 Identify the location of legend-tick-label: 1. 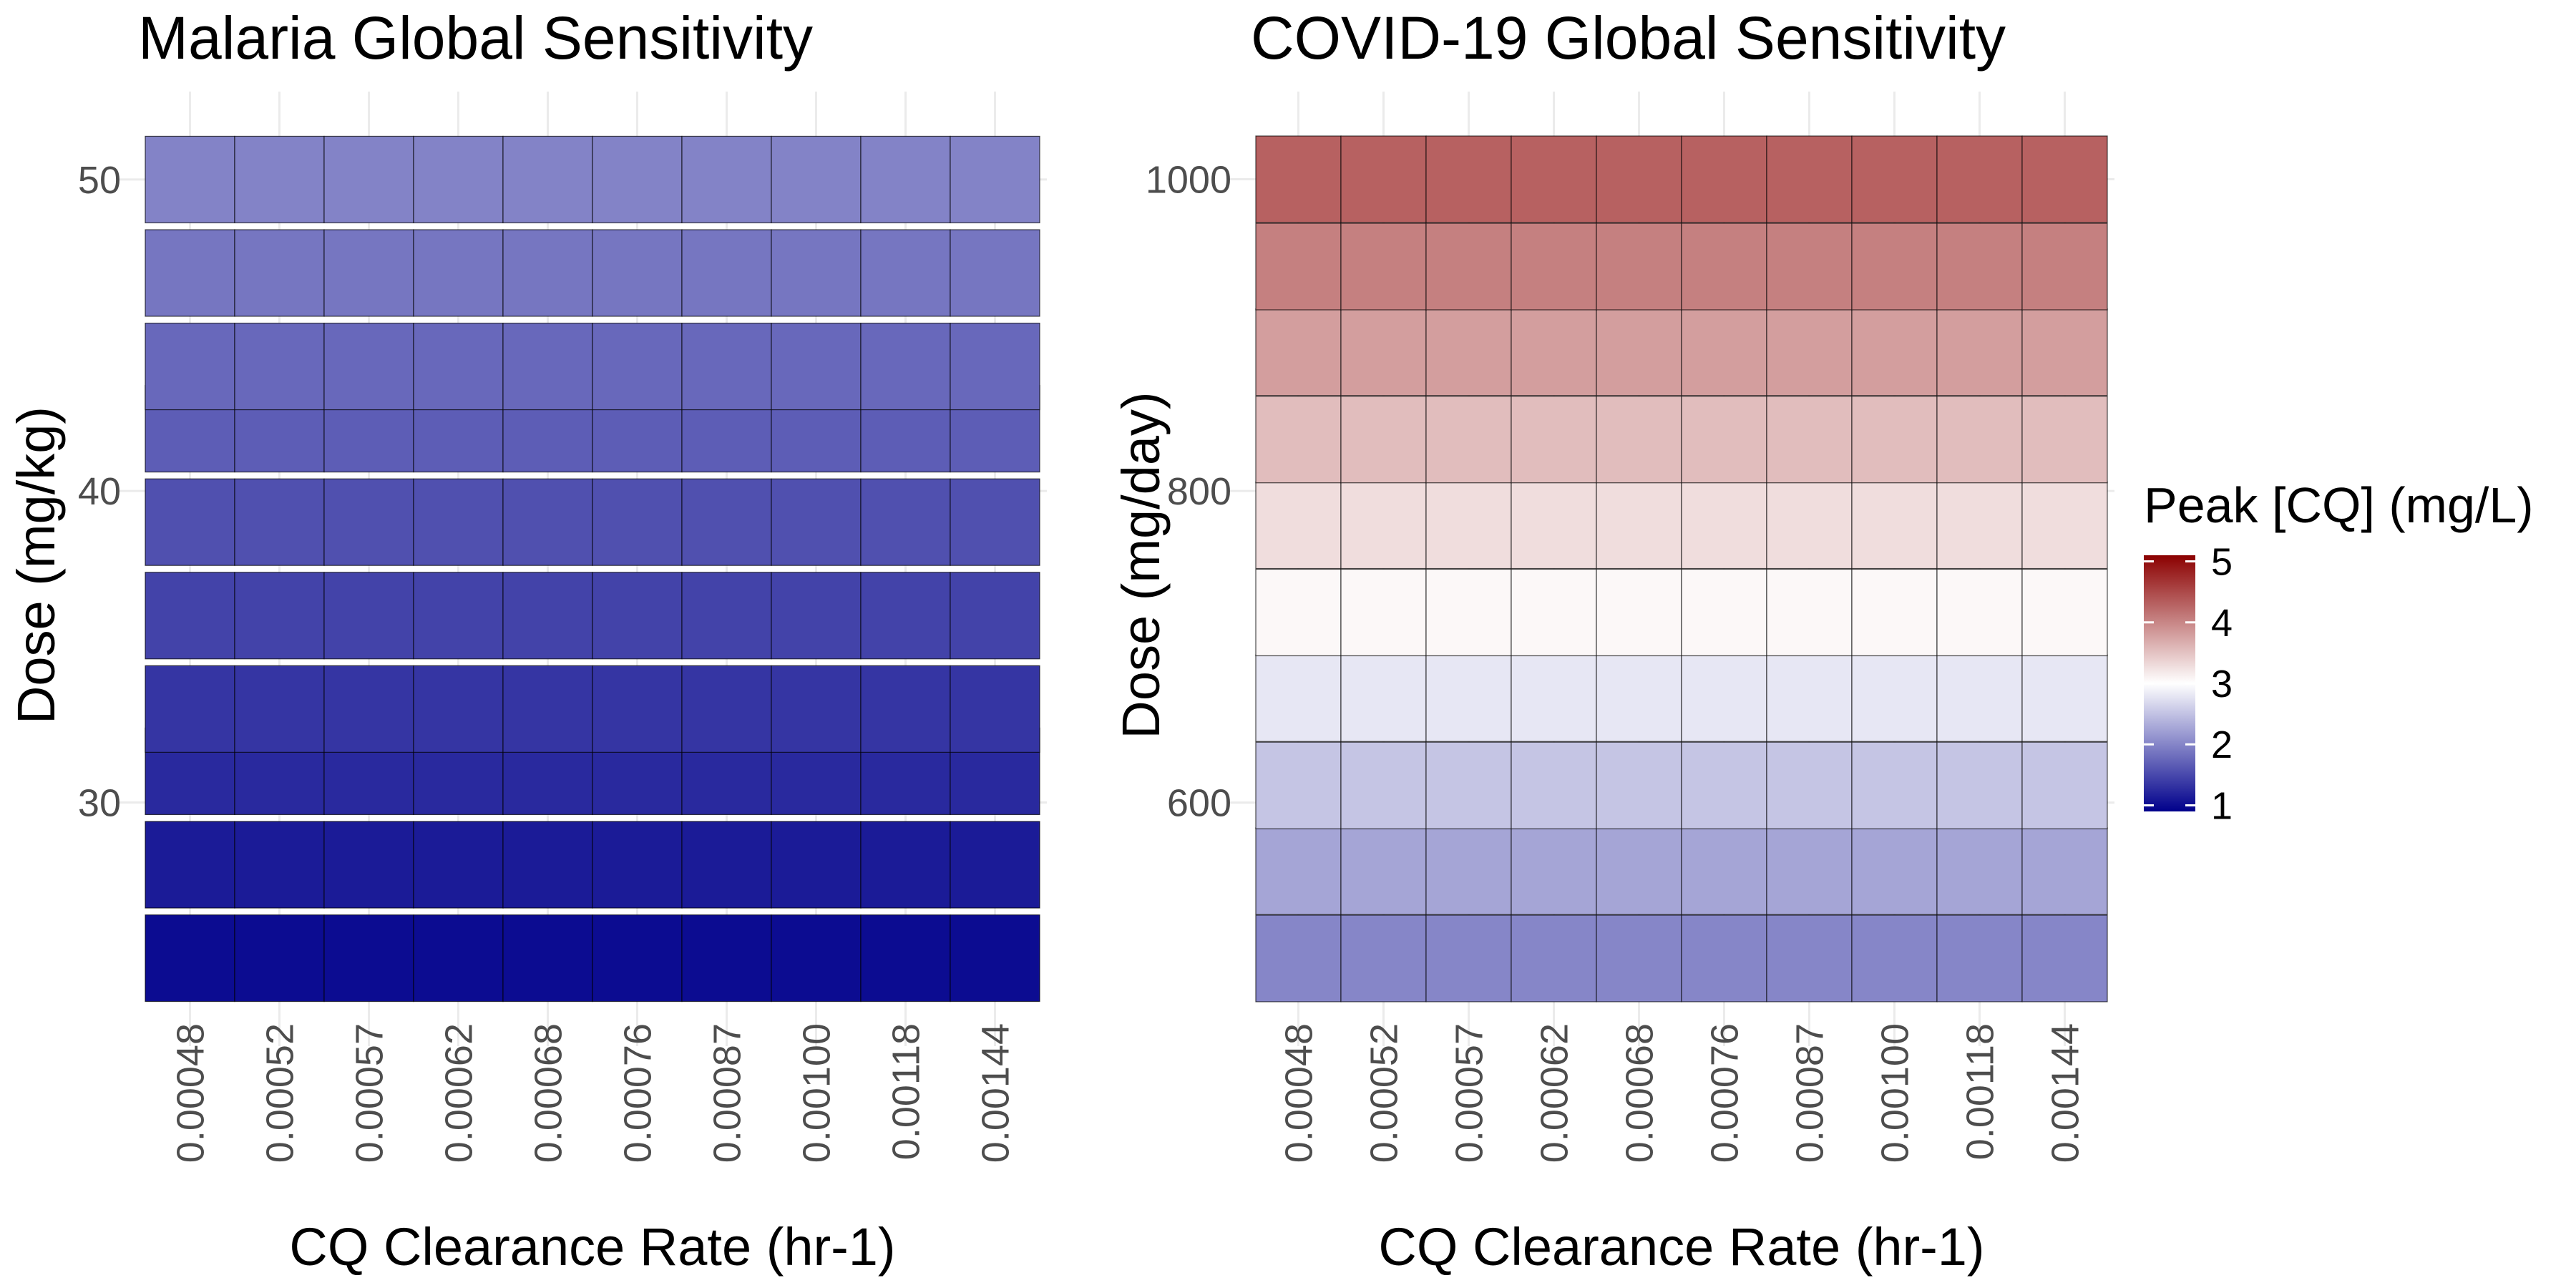
(2222, 805).